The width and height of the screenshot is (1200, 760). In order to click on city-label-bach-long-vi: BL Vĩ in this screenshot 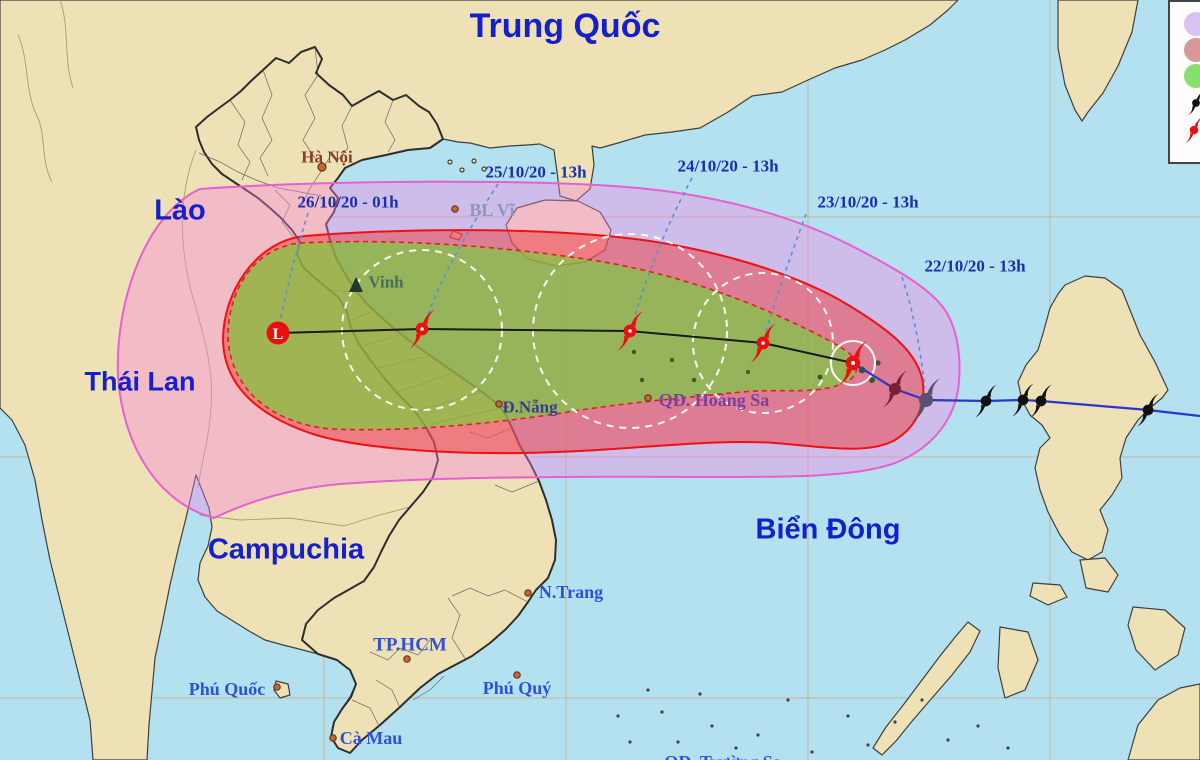, I will do `click(492, 210)`.